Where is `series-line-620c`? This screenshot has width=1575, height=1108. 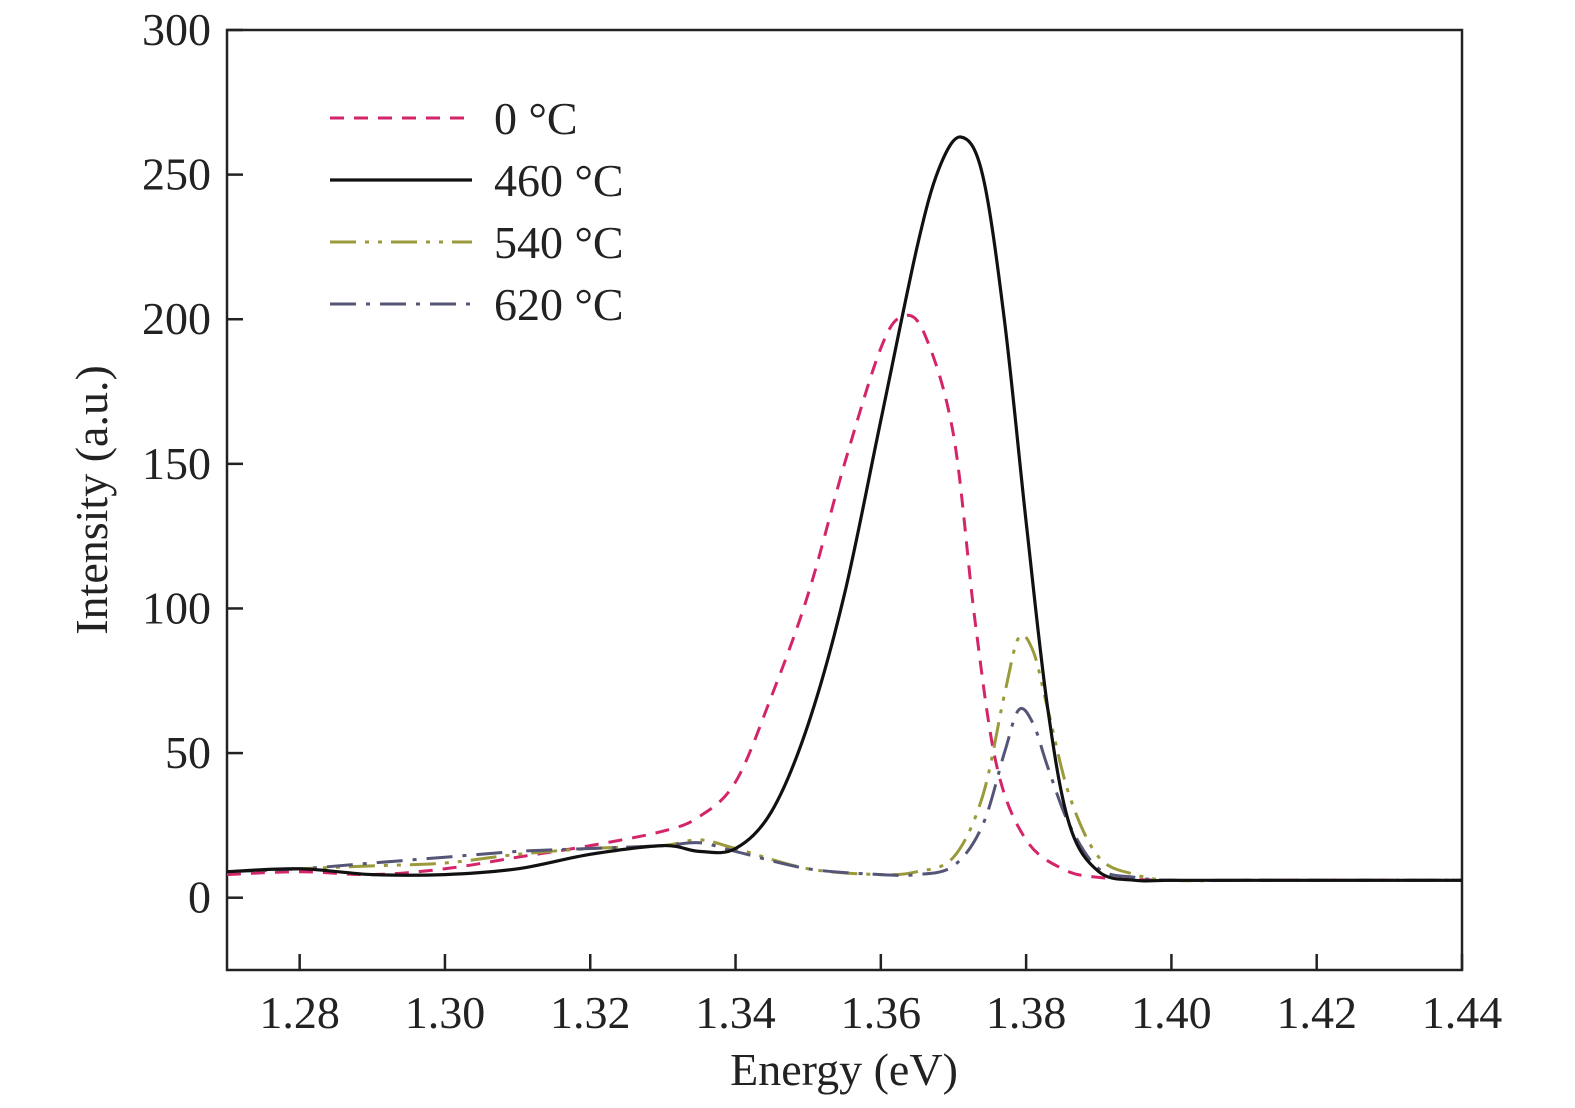
series-line-620c is located at coordinates (844, 795).